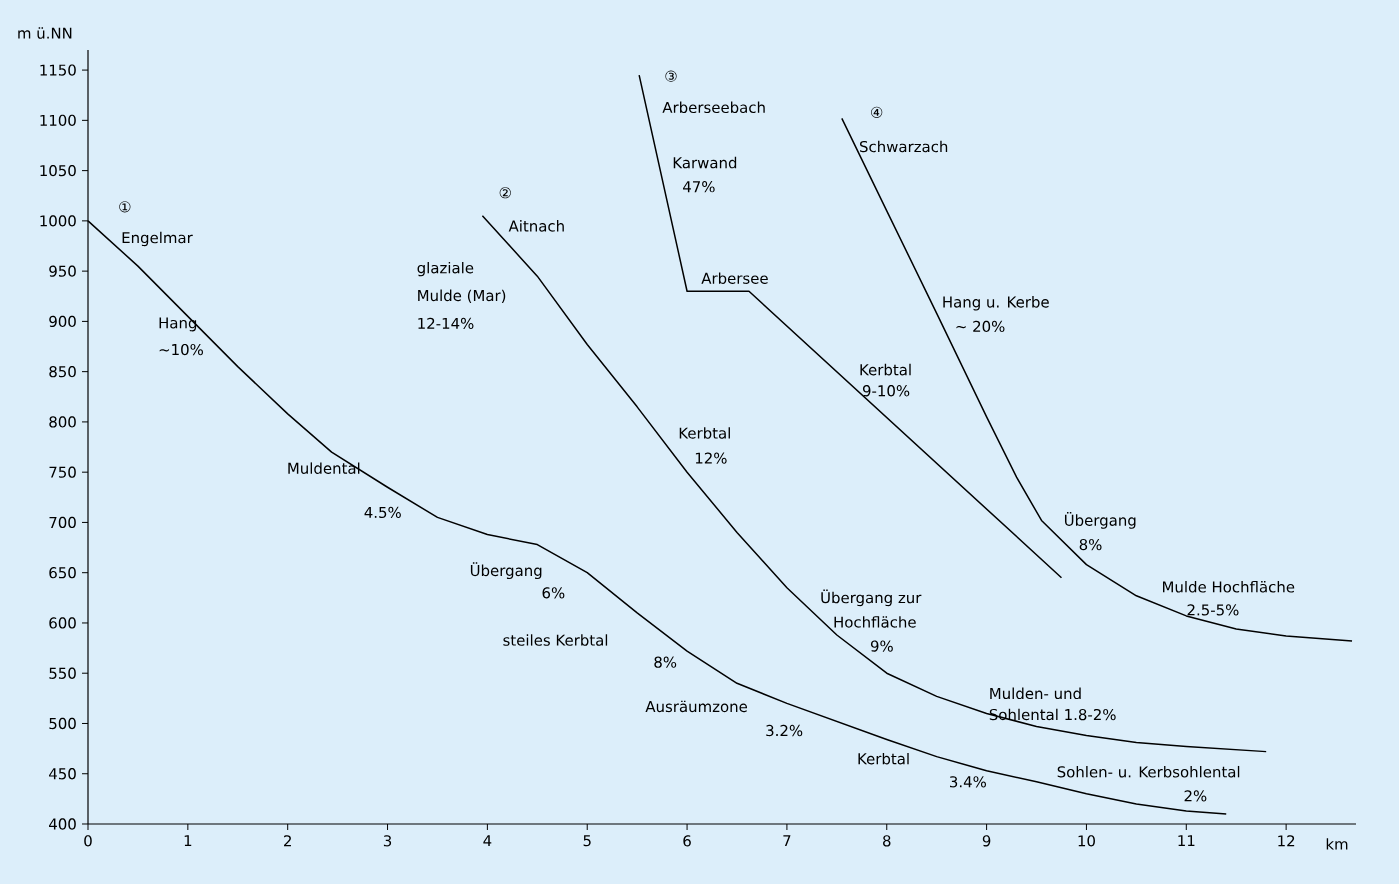 This screenshot has width=1399, height=884. I want to click on annotation: Schwarzach, so click(903, 146).